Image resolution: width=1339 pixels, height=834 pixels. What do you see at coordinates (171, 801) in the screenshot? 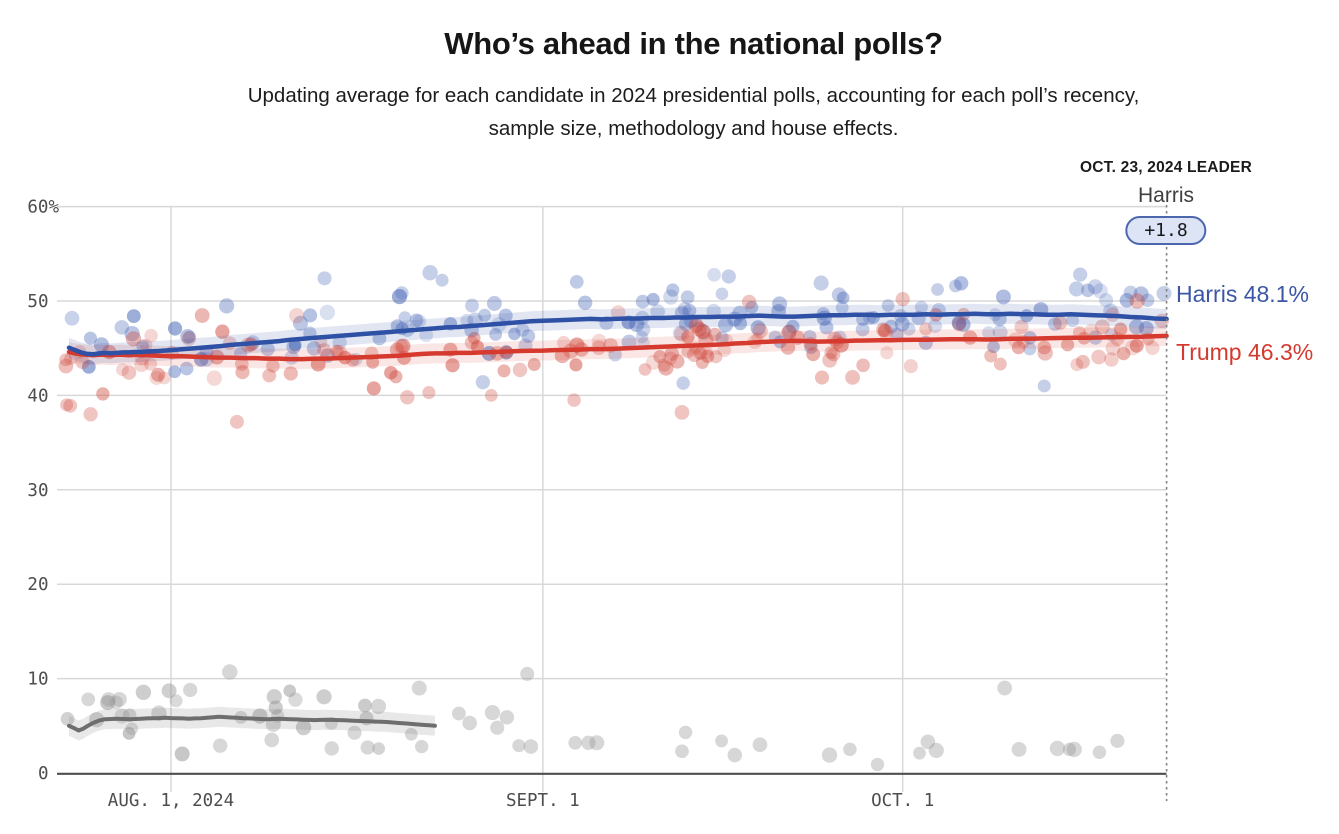
I see `x-tick-label: AUG. 1, 2024` at bounding box center [171, 801].